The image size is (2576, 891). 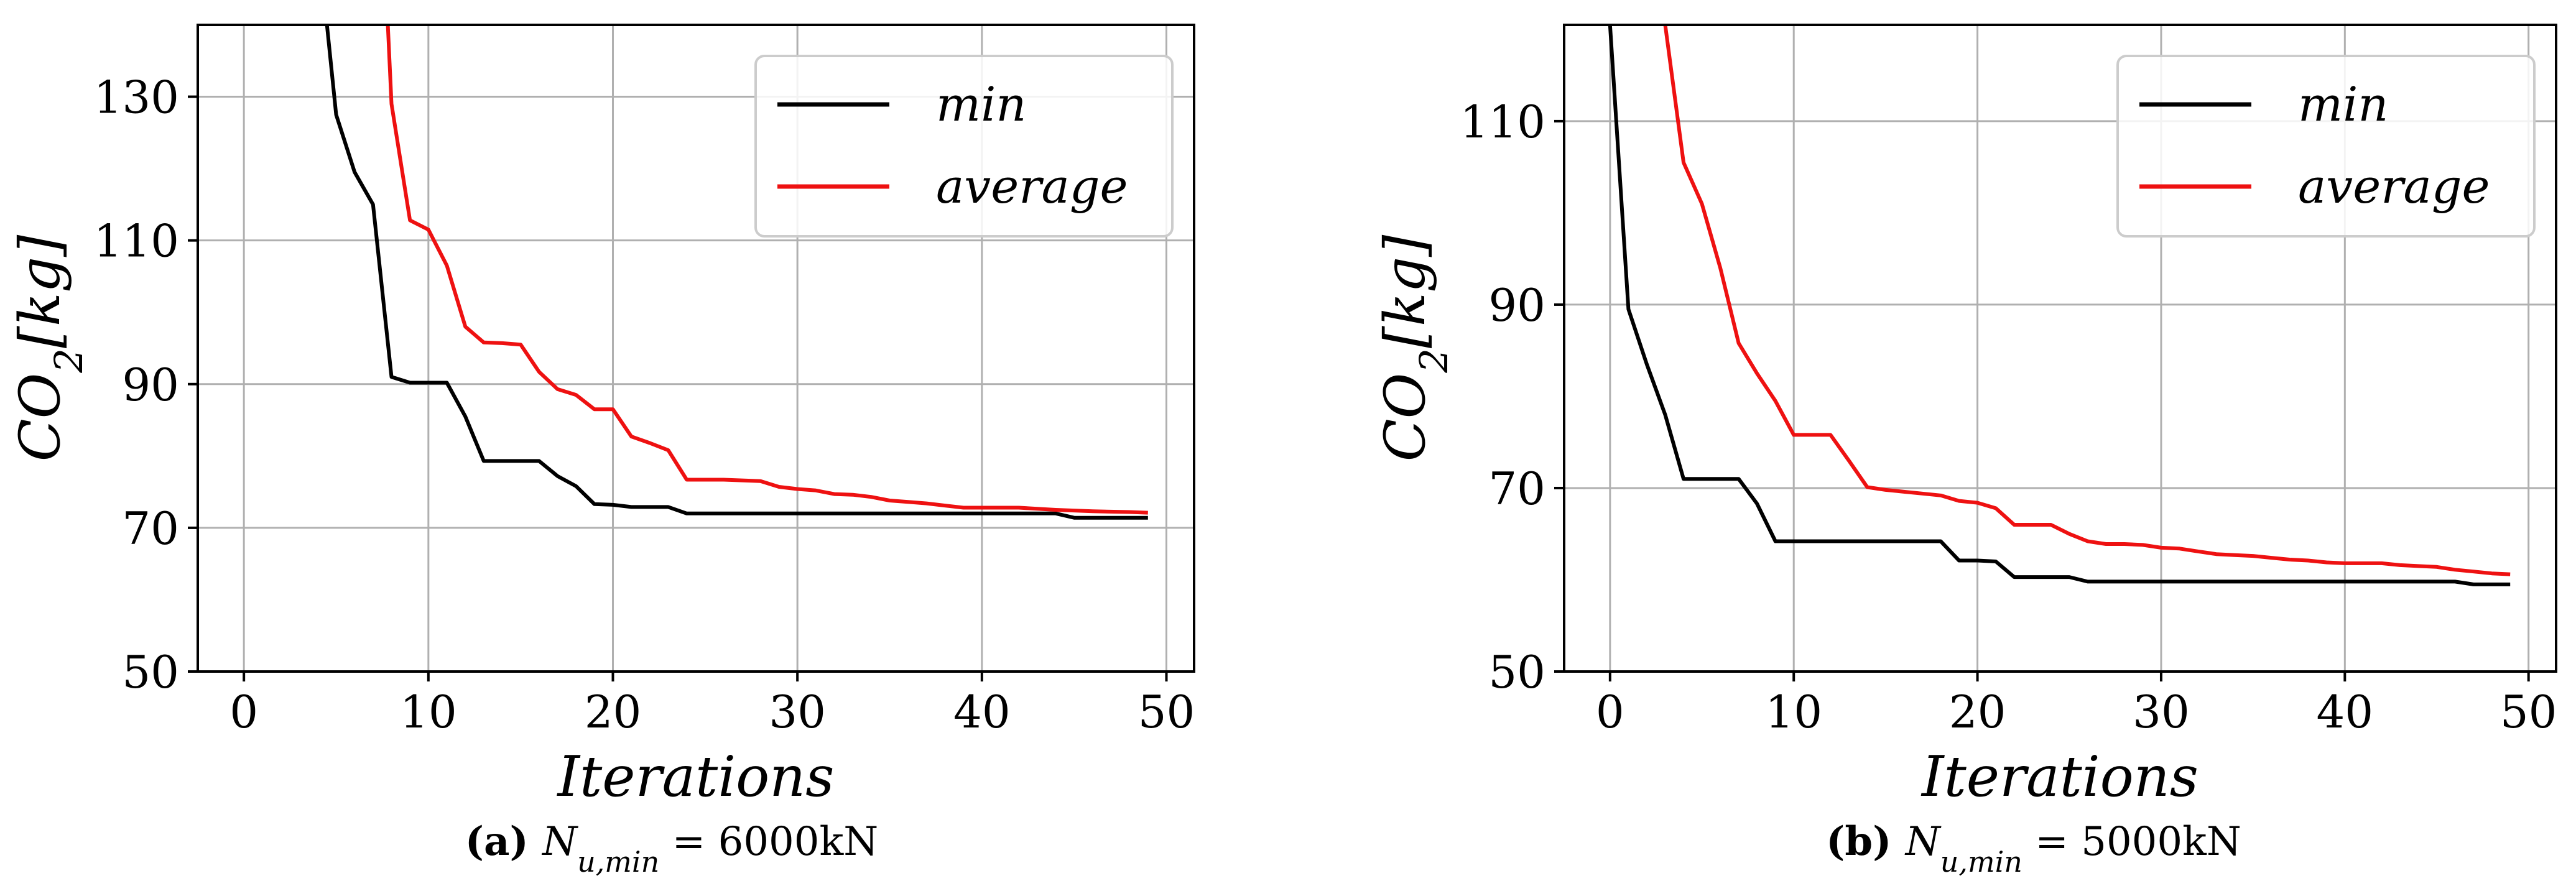 What do you see at coordinates (2034, 848) in the screenshot?
I see `panel-caption: (b) Nu,min = 5000kN` at bounding box center [2034, 848].